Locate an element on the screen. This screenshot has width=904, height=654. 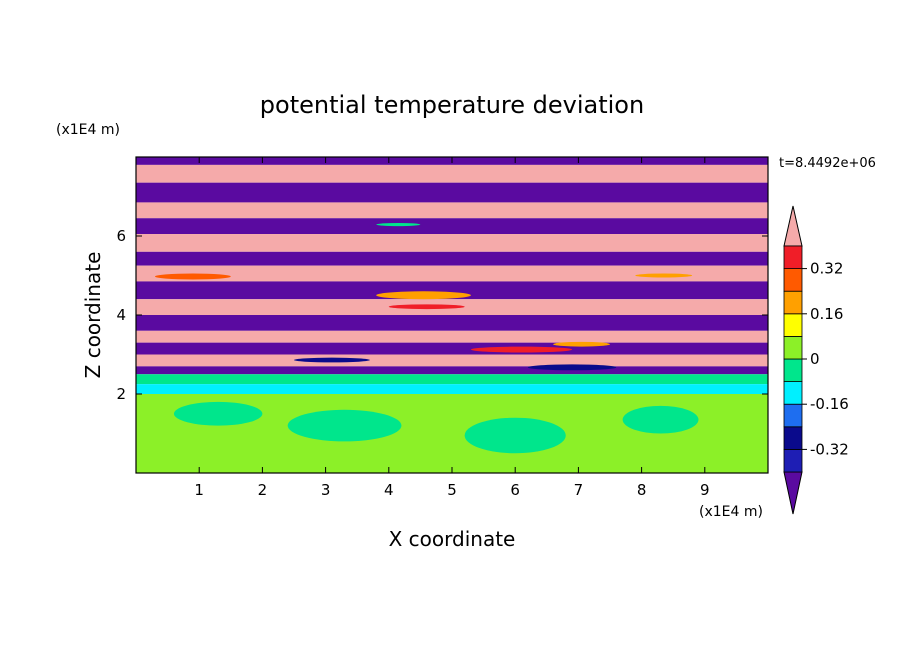
x-tick-label-9: 9 is located at coordinates (705, 490).